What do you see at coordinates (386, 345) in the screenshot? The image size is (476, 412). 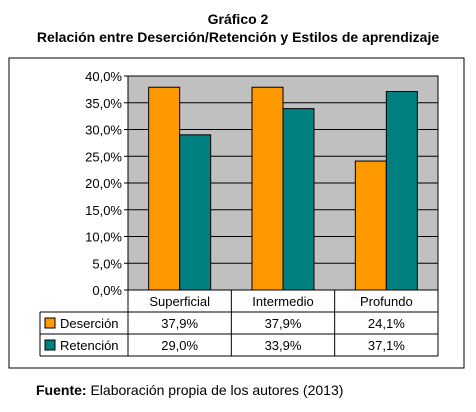 I see `data-label: 37,1%` at bounding box center [386, 345].